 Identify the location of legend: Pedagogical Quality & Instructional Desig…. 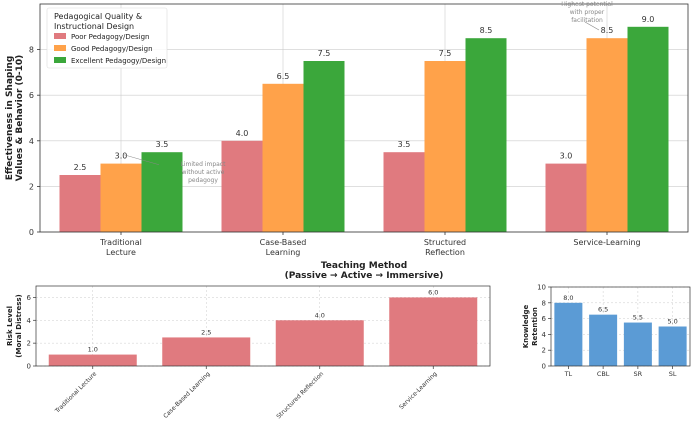
(107, 38).